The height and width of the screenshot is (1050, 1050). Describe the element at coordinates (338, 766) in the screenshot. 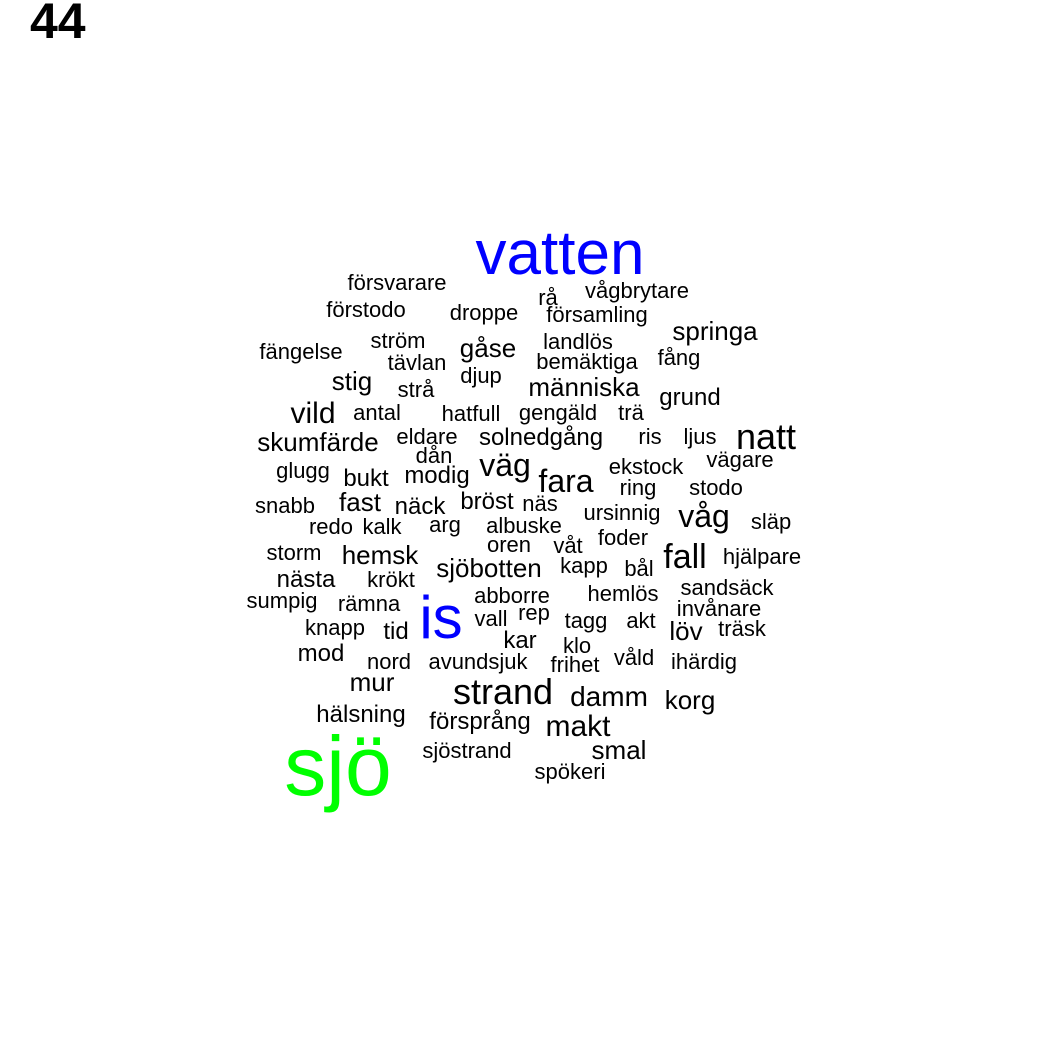

I see `word-sjo: sjö` at that location.